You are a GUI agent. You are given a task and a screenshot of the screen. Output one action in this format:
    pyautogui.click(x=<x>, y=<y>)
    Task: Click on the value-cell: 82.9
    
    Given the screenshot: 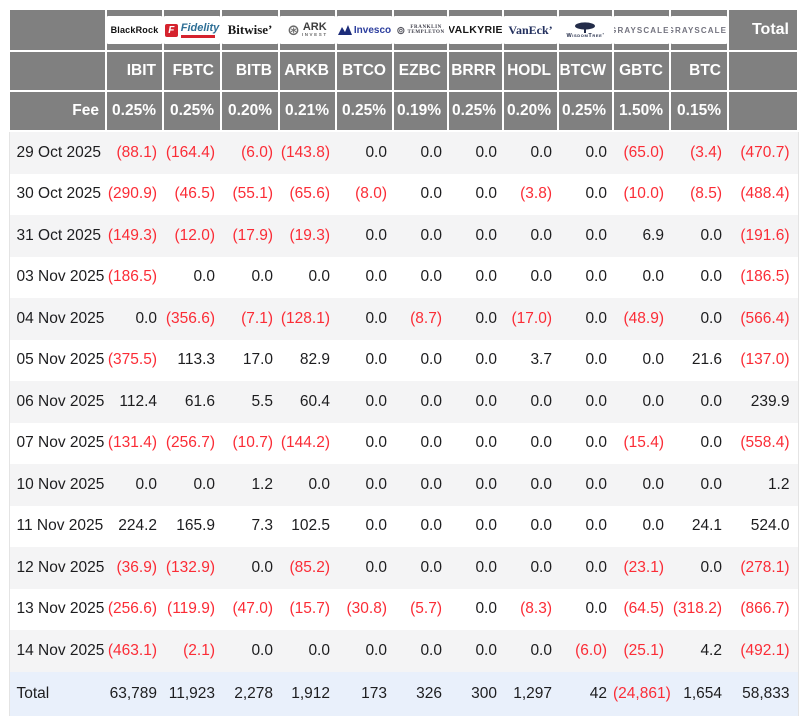 What is the action you would take?
    pyautogui.click(x=314, y=360)
    